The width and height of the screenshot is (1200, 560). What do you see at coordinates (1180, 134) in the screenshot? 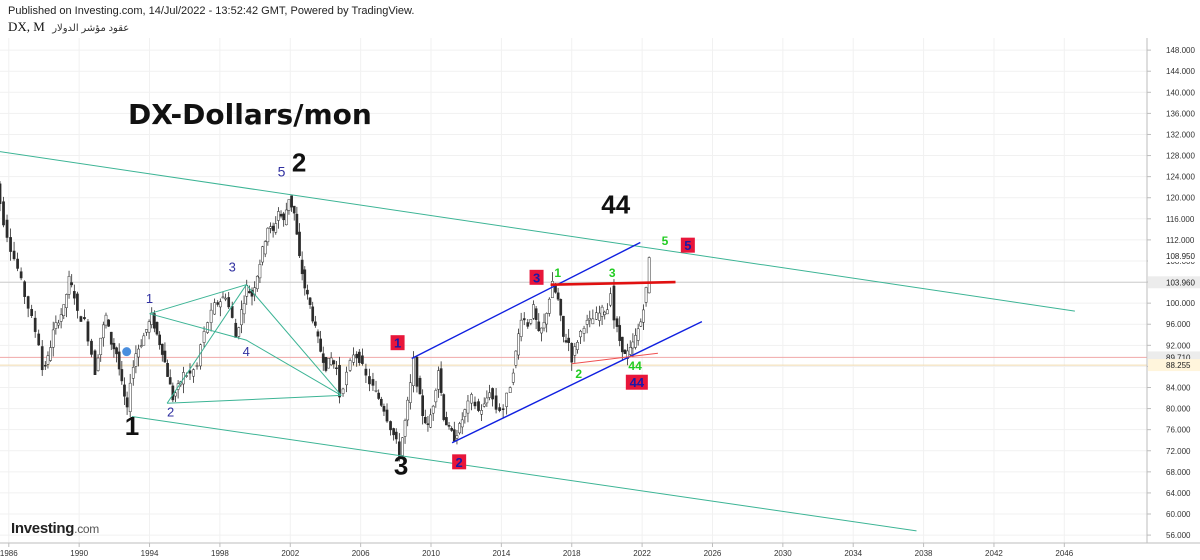
I see `y-tick-label: 132.000` at bounding box center [1180, 134].